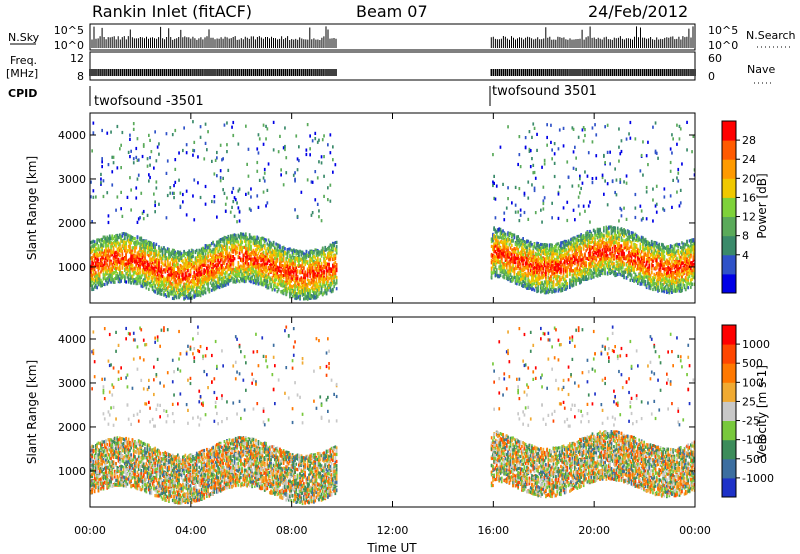 Image resolution: width=800 pixels, height=554 pixels. Describe the element at coordinates (149, 101) in the screenshot. I see `cpid-name-1: twofsound -3501` at that location.